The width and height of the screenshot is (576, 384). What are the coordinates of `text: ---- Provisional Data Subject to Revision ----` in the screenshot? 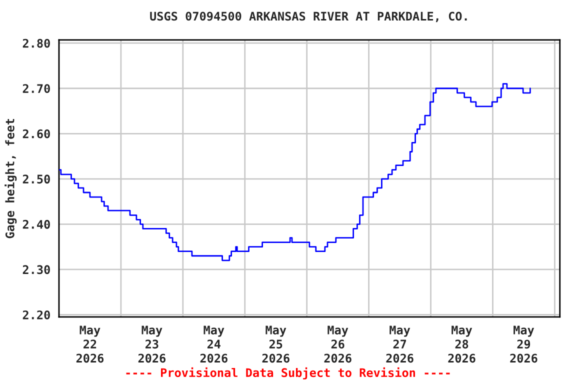 It's located at (288, 373).